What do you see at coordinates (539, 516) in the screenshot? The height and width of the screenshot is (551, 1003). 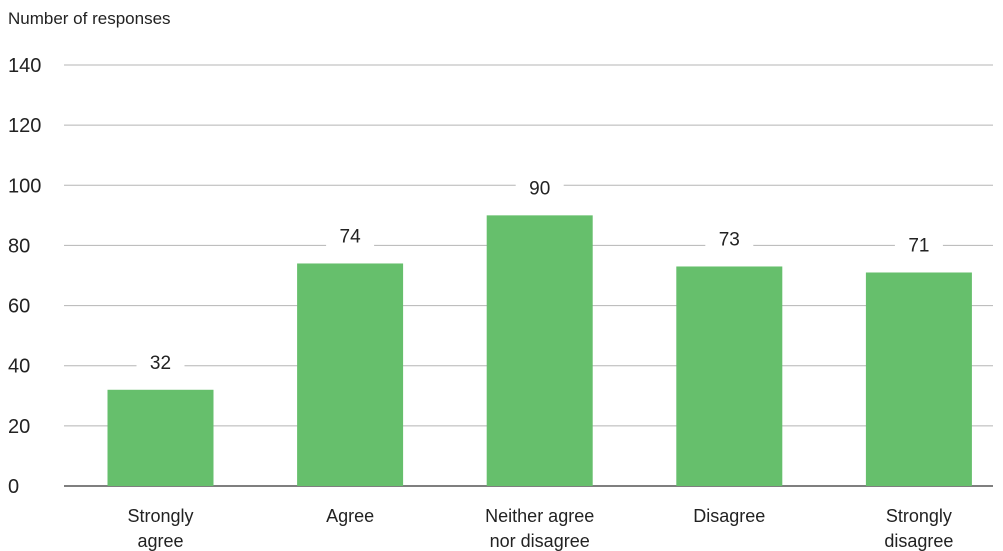 I see `x-category-label: Neither agree` at bounding box center [539, 516].